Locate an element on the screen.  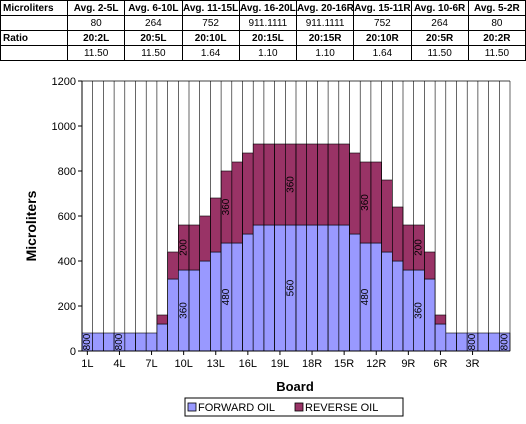
legend-swatch-reverse is located at coordinates (299, 407).